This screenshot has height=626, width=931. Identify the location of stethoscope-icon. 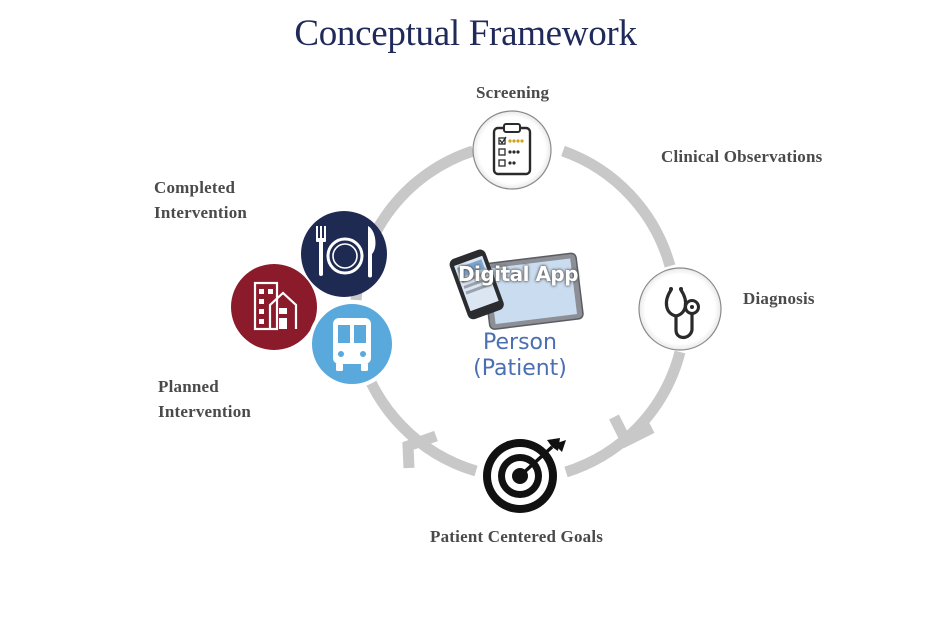
(680, 309).